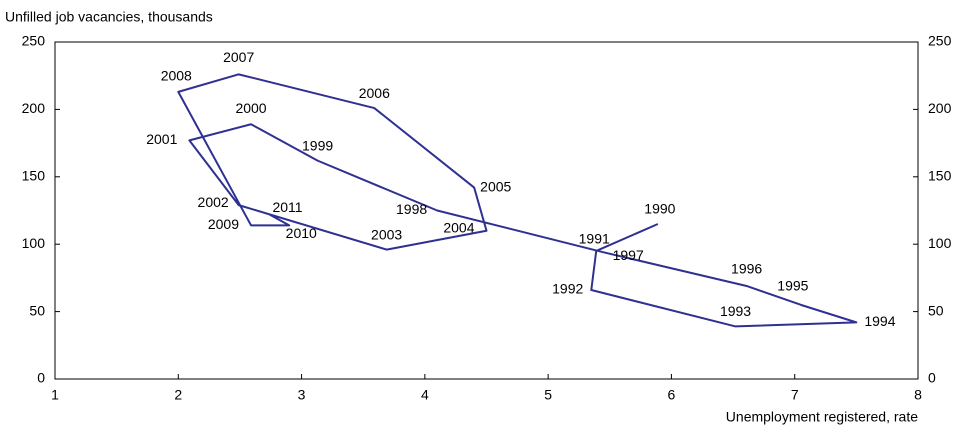 This screenshot has height=434, width=961. I want to click on x-tick-label: 4, so click(425, 395).